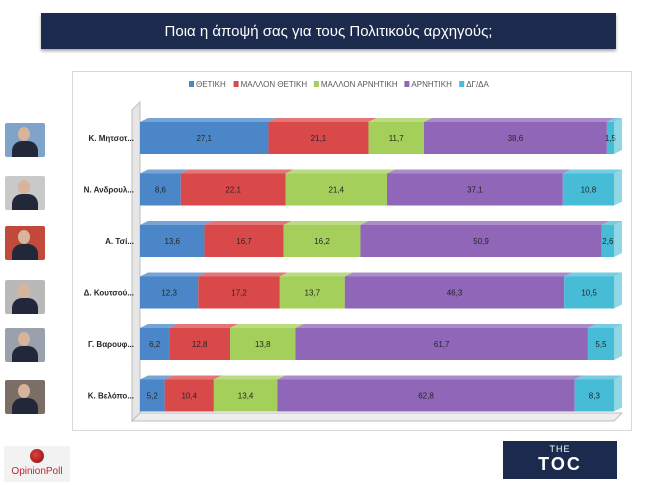 The height and width of the screenshot is (485, 650). I want to click on bar-4-αρνητικη, so click(441, 344).